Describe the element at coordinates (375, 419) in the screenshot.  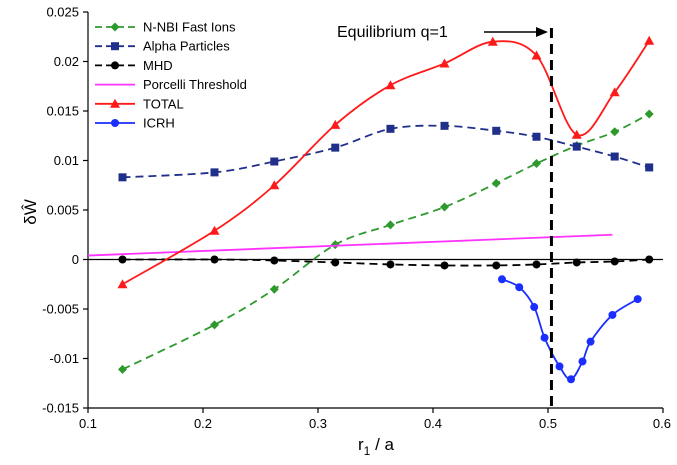
I see `x-ticks: 0.1 0.2 0.3 0.4 0.5 0.6` at that location.